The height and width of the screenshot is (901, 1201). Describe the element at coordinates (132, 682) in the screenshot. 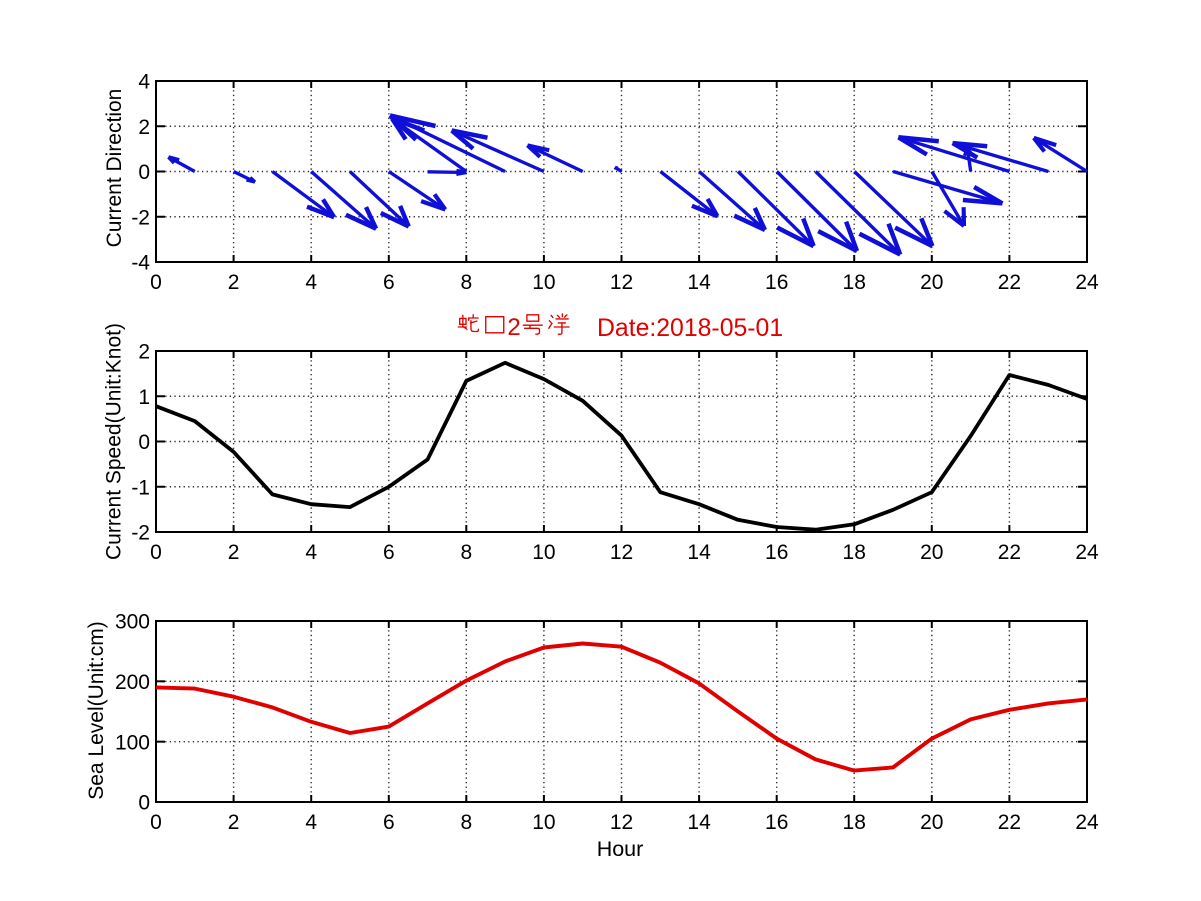

I see `svg-text: 200` at that location.